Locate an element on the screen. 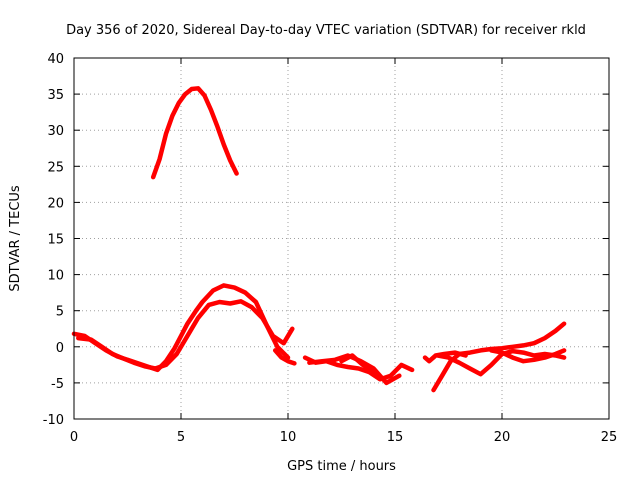  y-tick-label: 25 is located at coordinates (55, 167).